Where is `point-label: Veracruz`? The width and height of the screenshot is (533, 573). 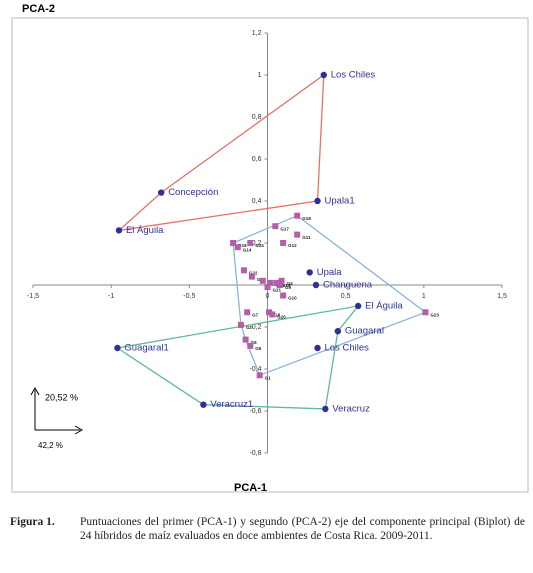
point-label: Veracruz is located at coordinates (351, 408).